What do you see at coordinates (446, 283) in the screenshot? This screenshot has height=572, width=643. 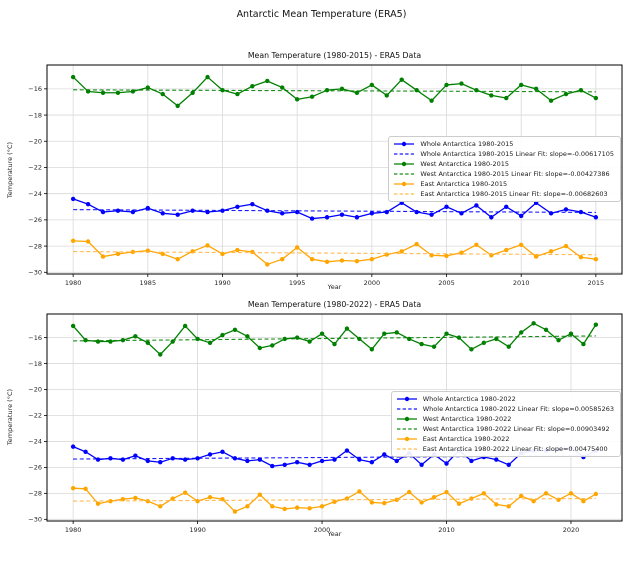 I see `x-tick-label: 2005` at bounding box center [446, 283].